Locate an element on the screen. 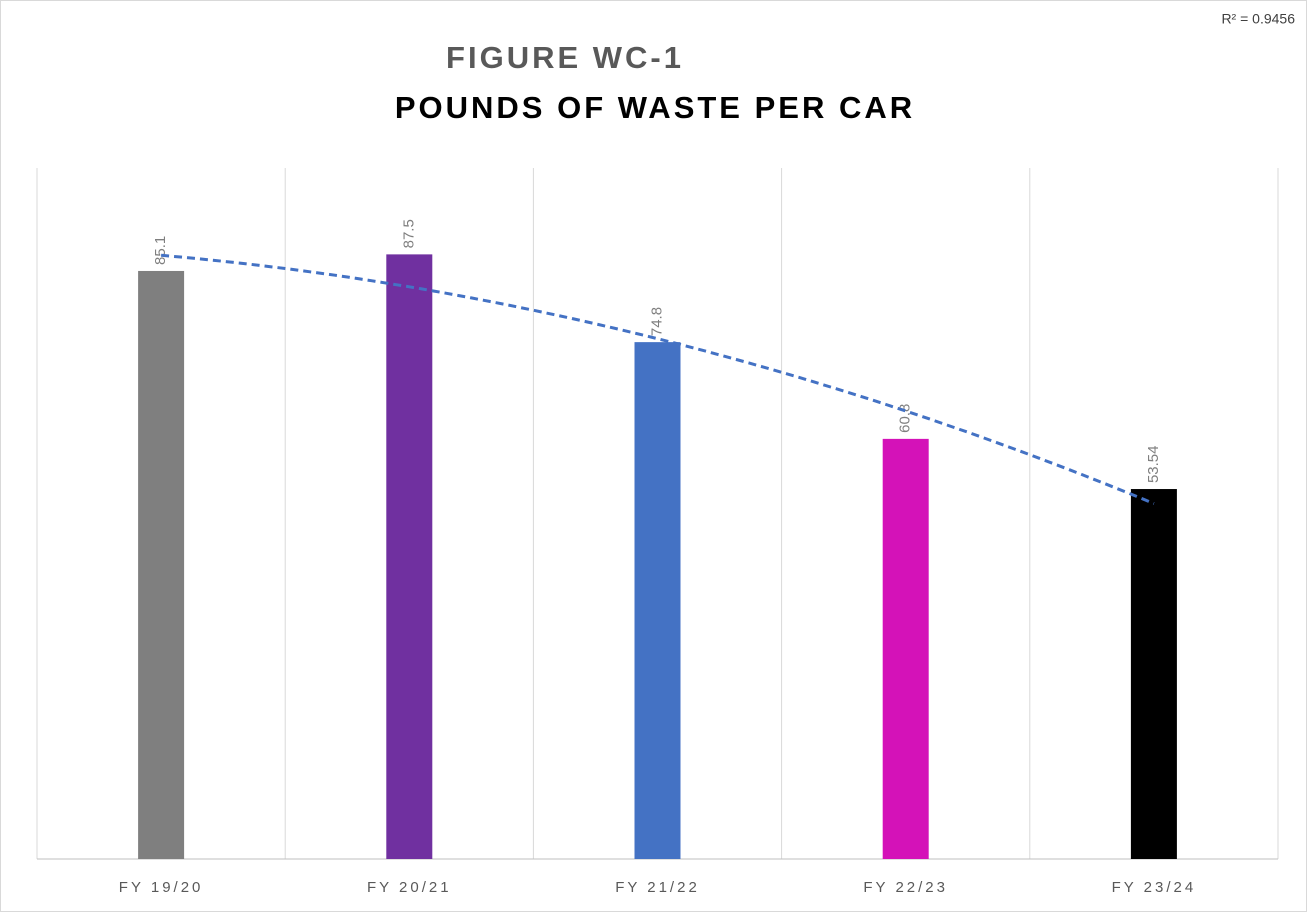  data-label: 87.5 is located at coordinates (408, 233).